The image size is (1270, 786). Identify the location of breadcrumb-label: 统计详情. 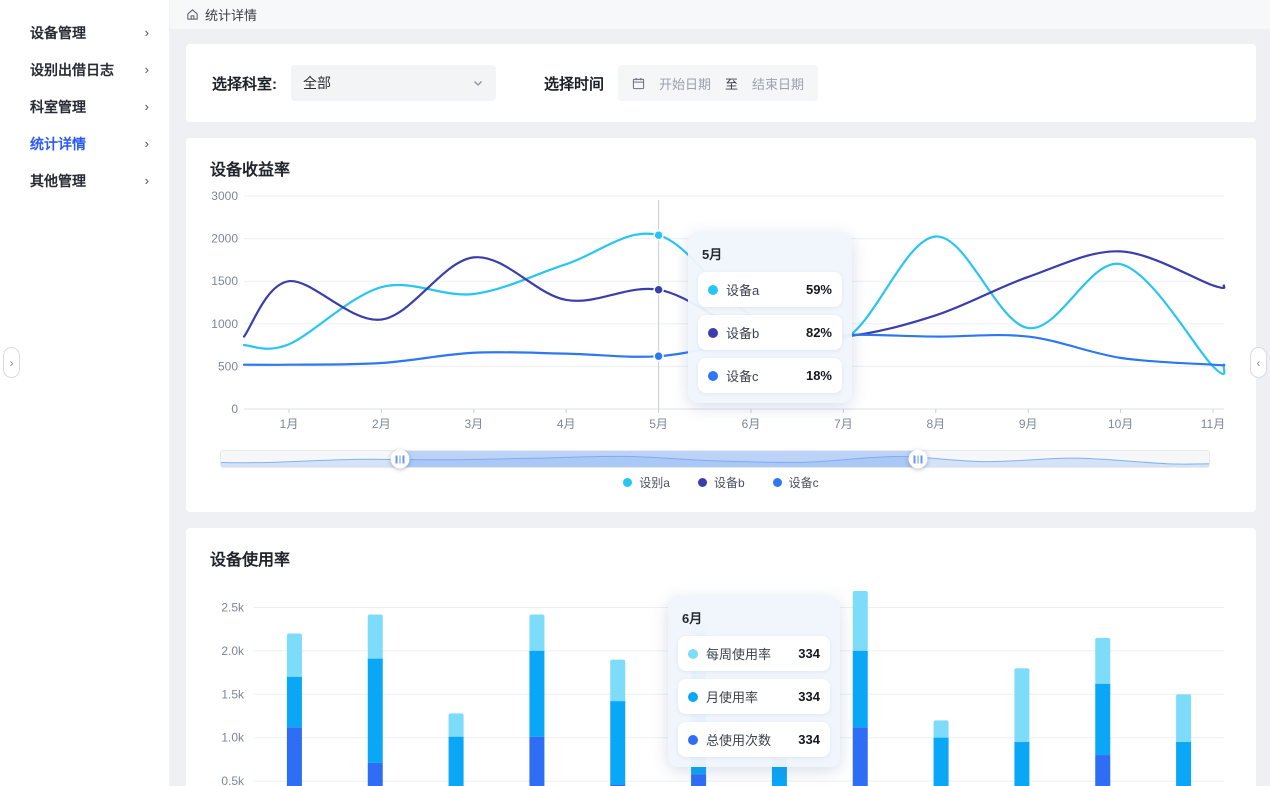
(231, 15).